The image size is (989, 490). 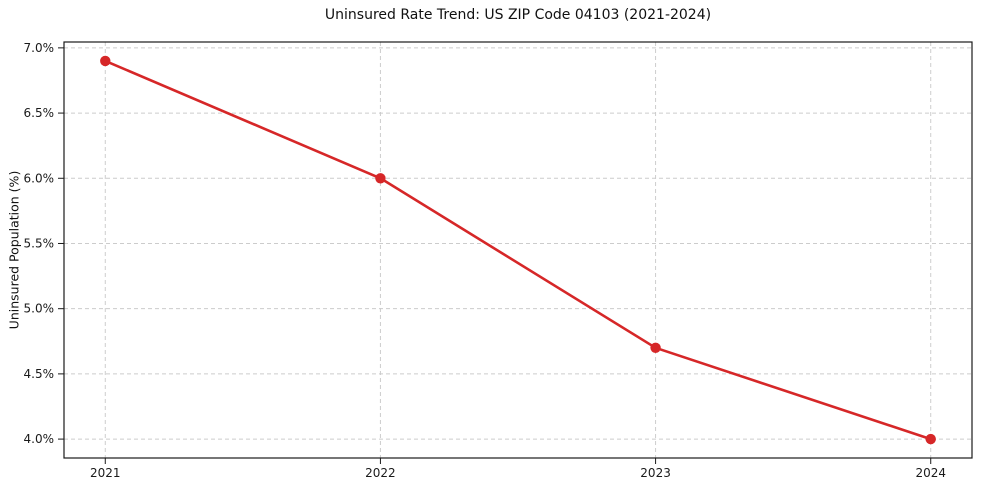 I want to click on y-tick-label: 6.5%, so click(x=39, y=113).